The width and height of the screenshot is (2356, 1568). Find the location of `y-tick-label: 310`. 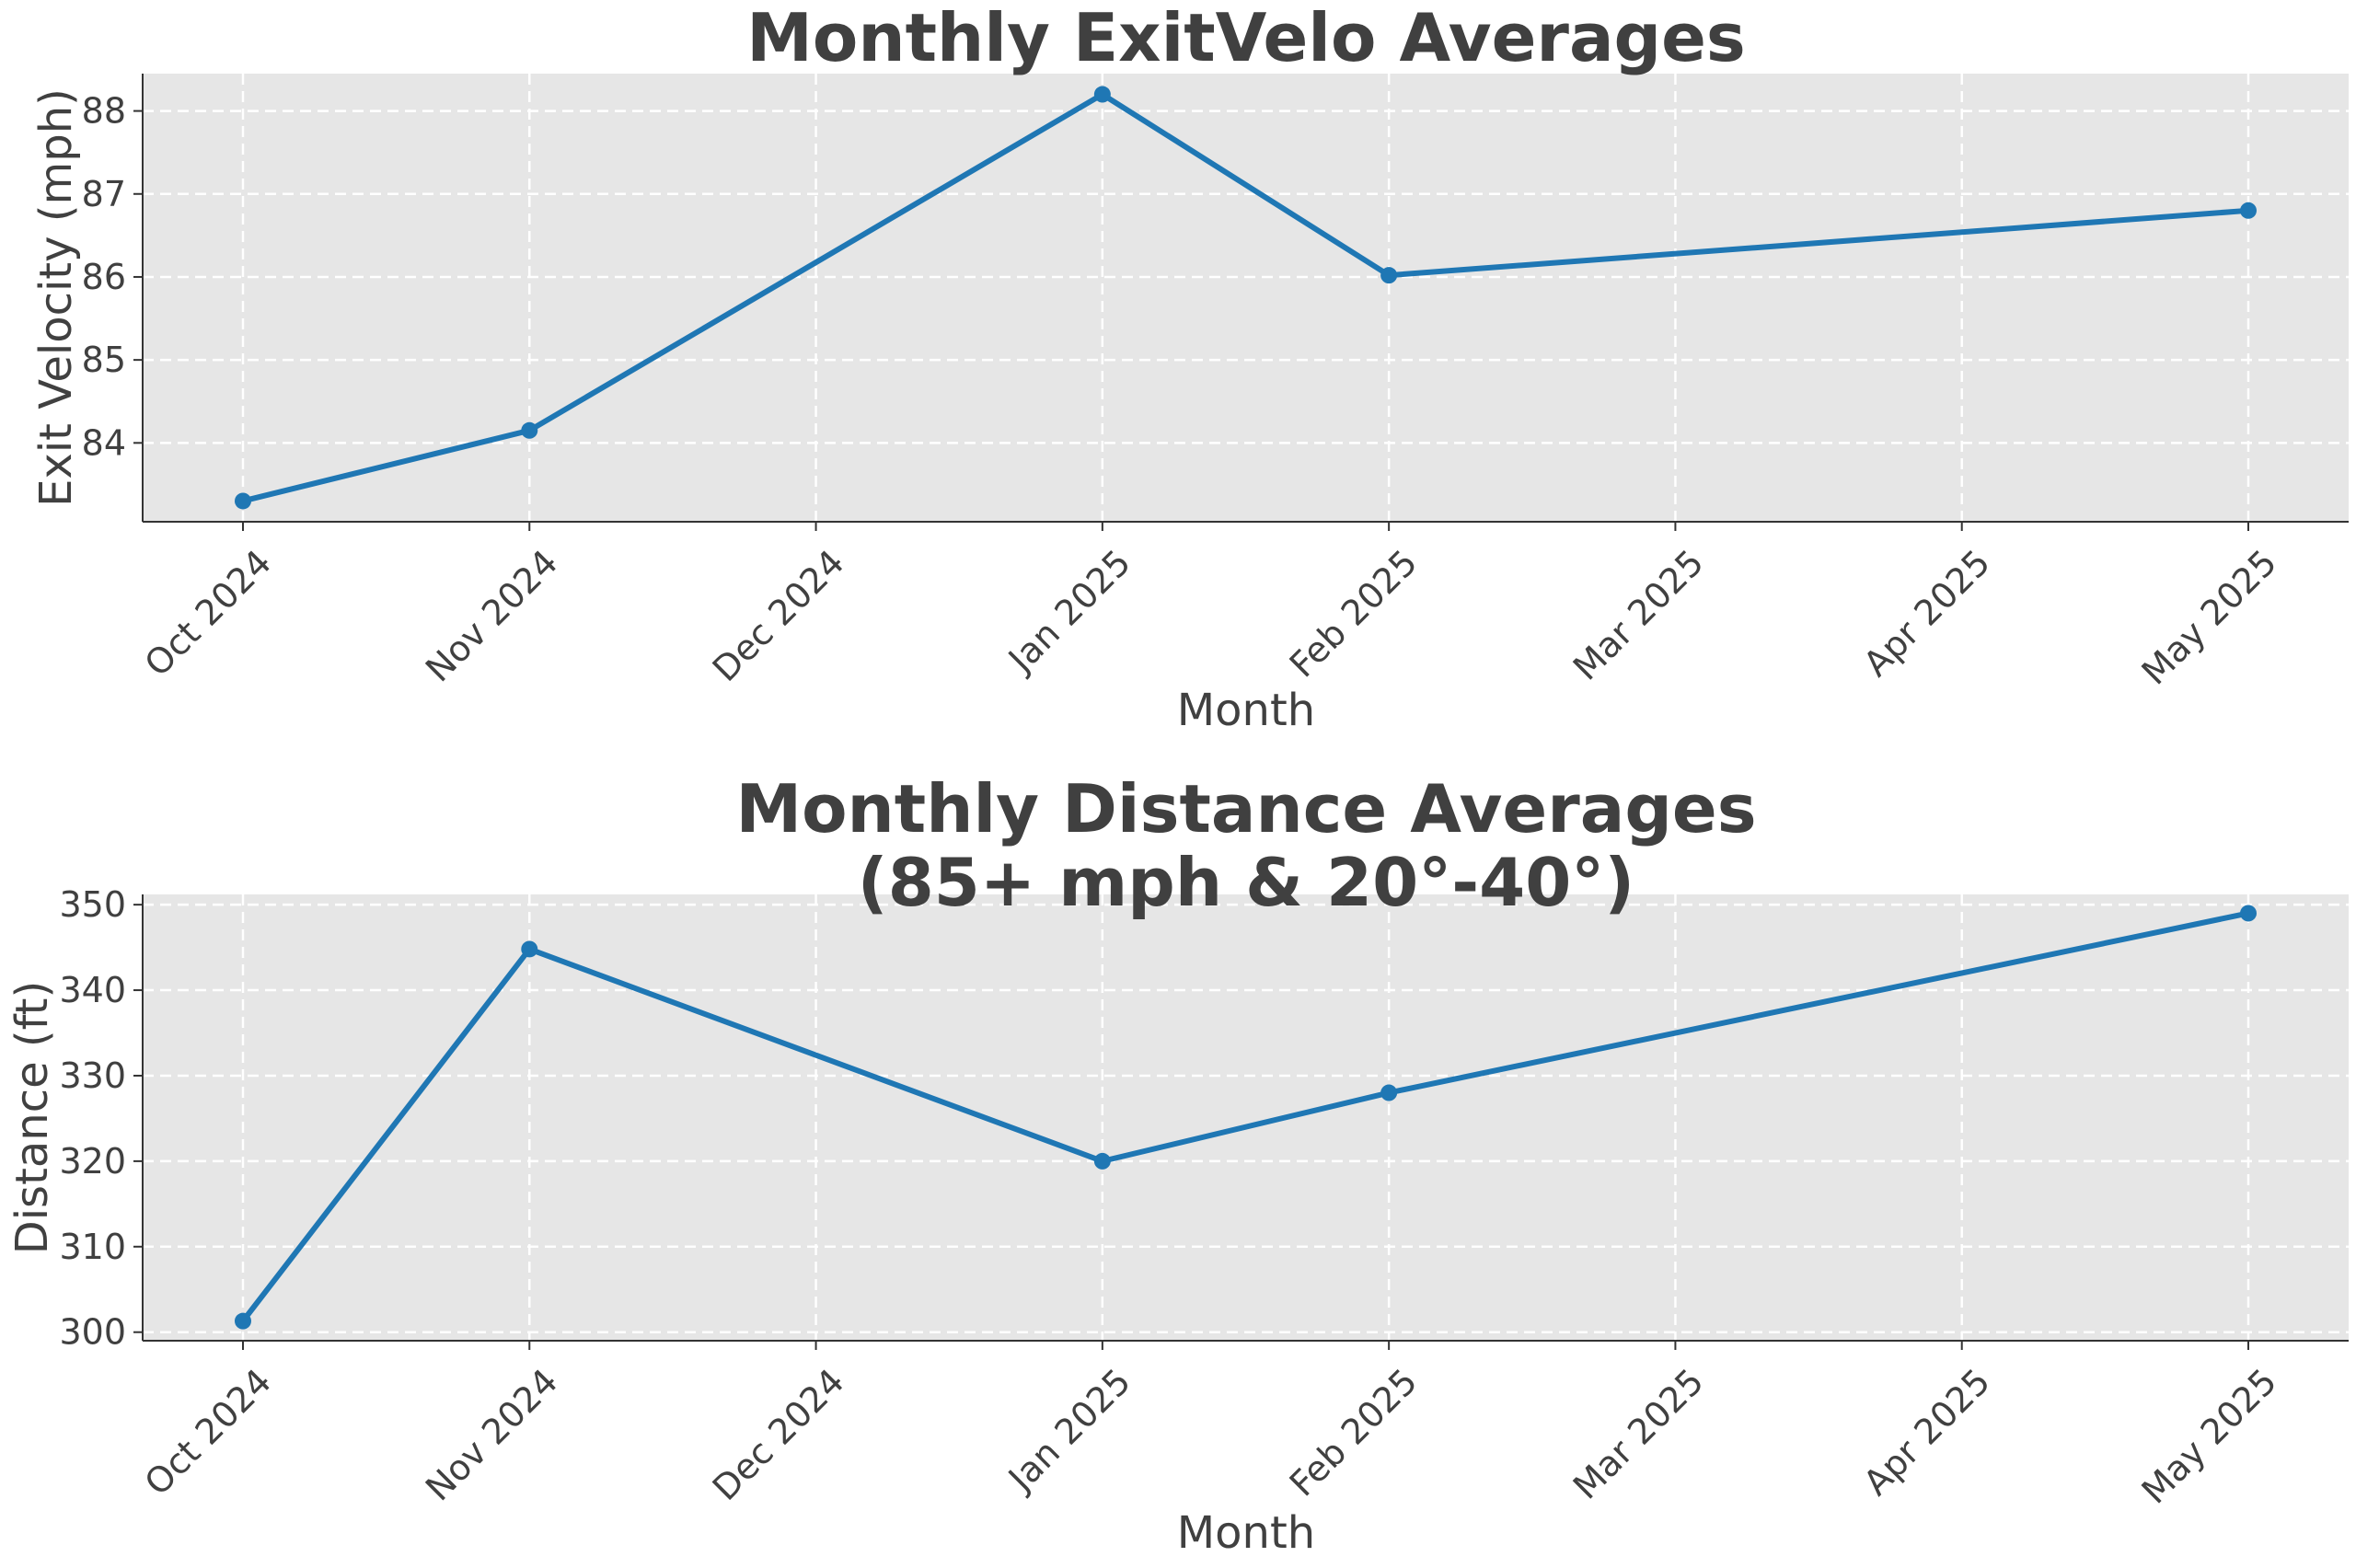

y-tick-label: 310 is located at coordinates (92, 1247).